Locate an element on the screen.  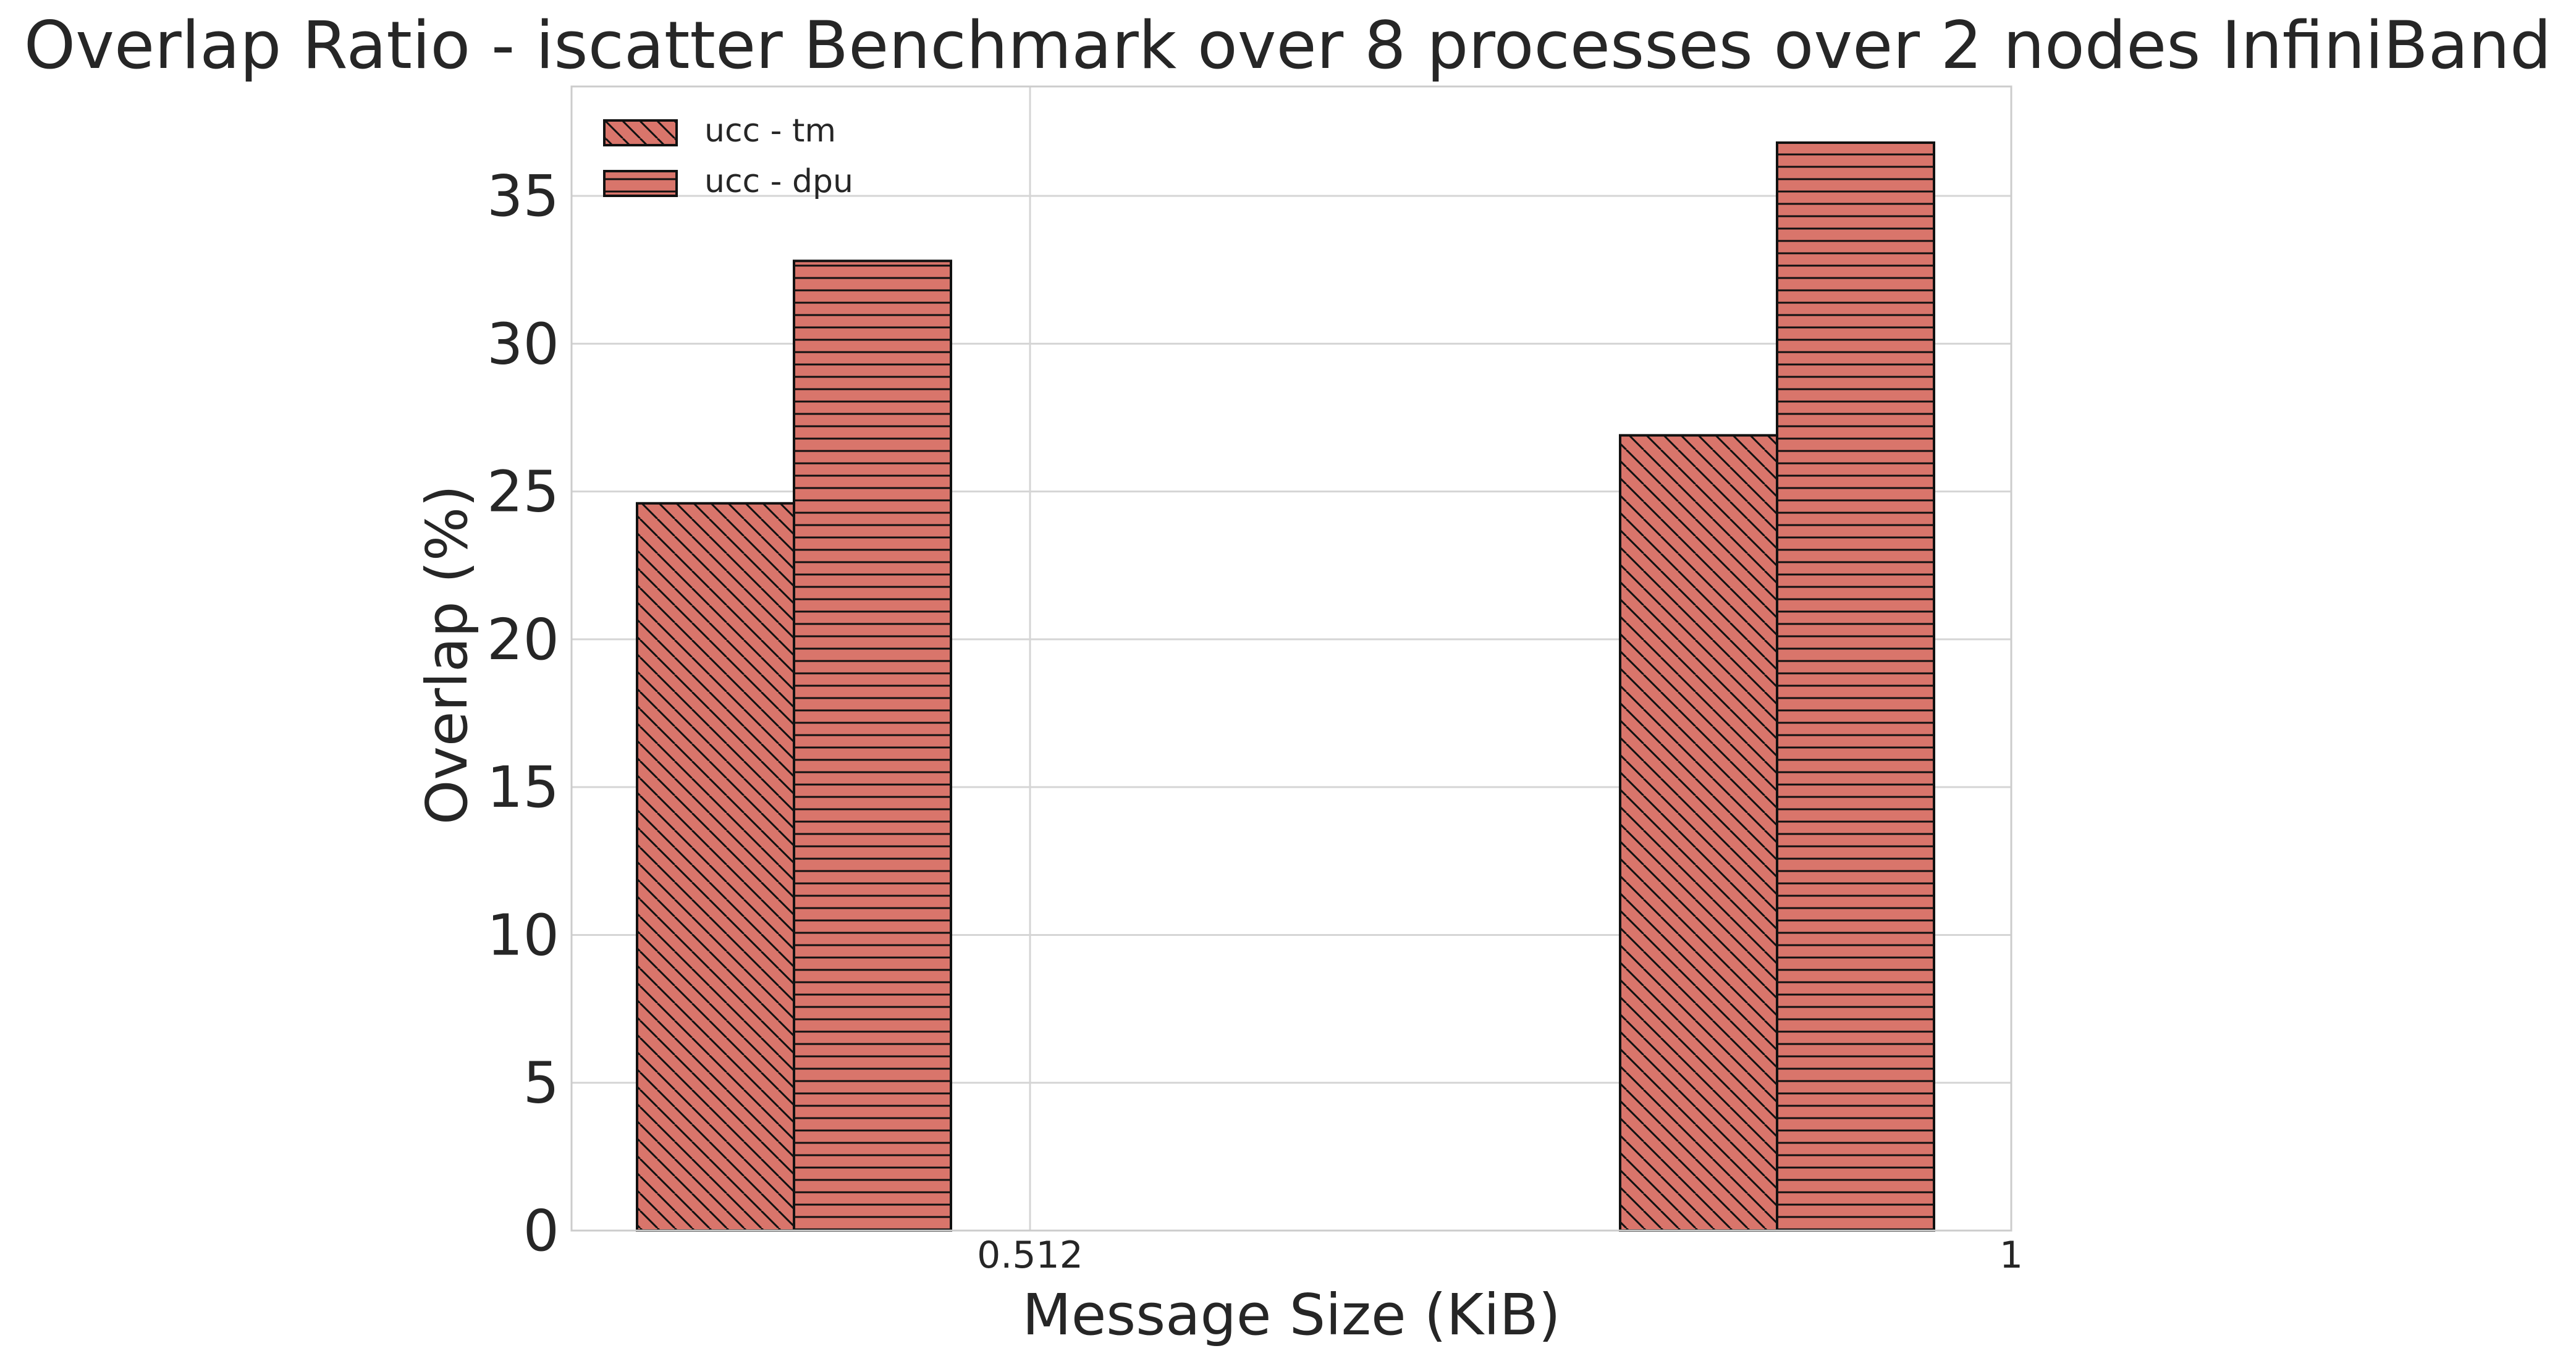
x-axis-label: Message Size (KiB) is located at coordinates (1291, 1315).